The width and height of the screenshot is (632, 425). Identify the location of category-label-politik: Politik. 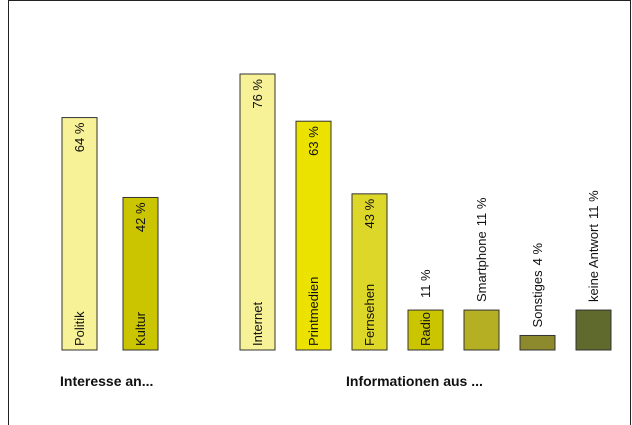
(79, 328).